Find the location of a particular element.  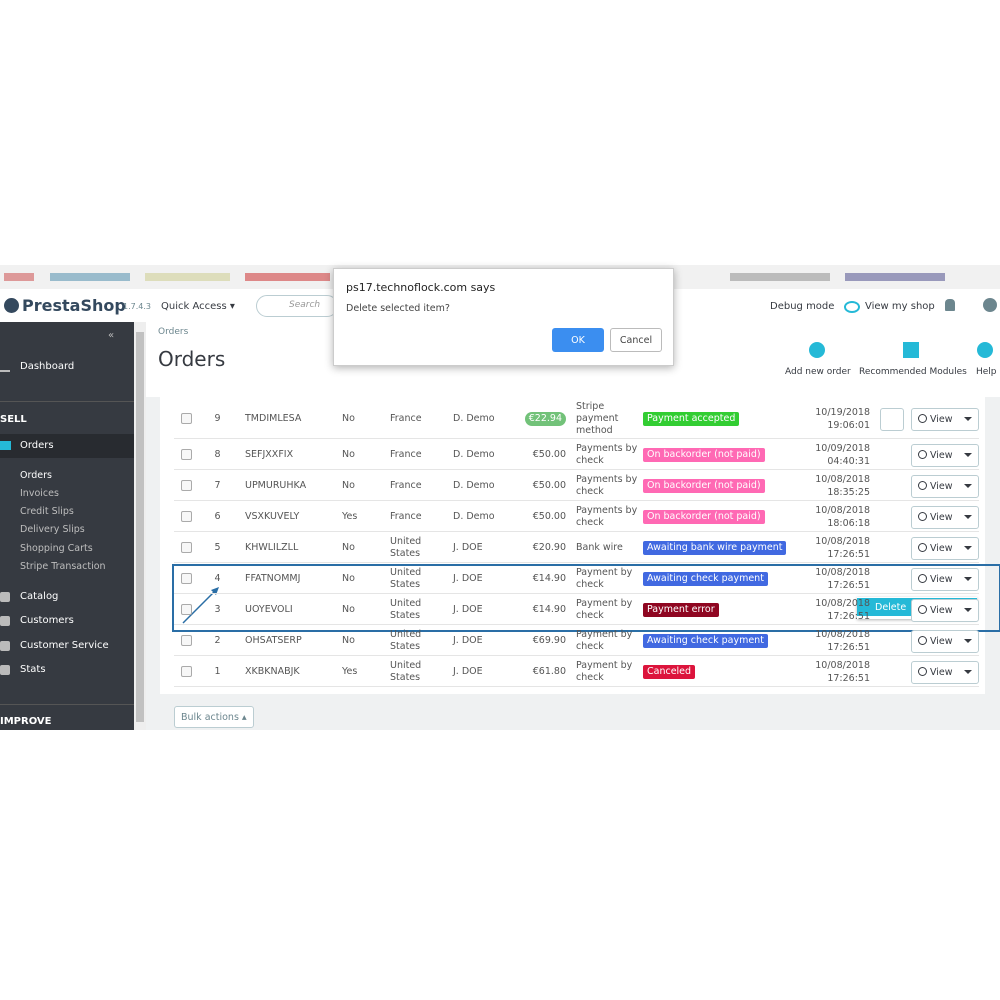

orders-icon is located at coordinates (5, 445).